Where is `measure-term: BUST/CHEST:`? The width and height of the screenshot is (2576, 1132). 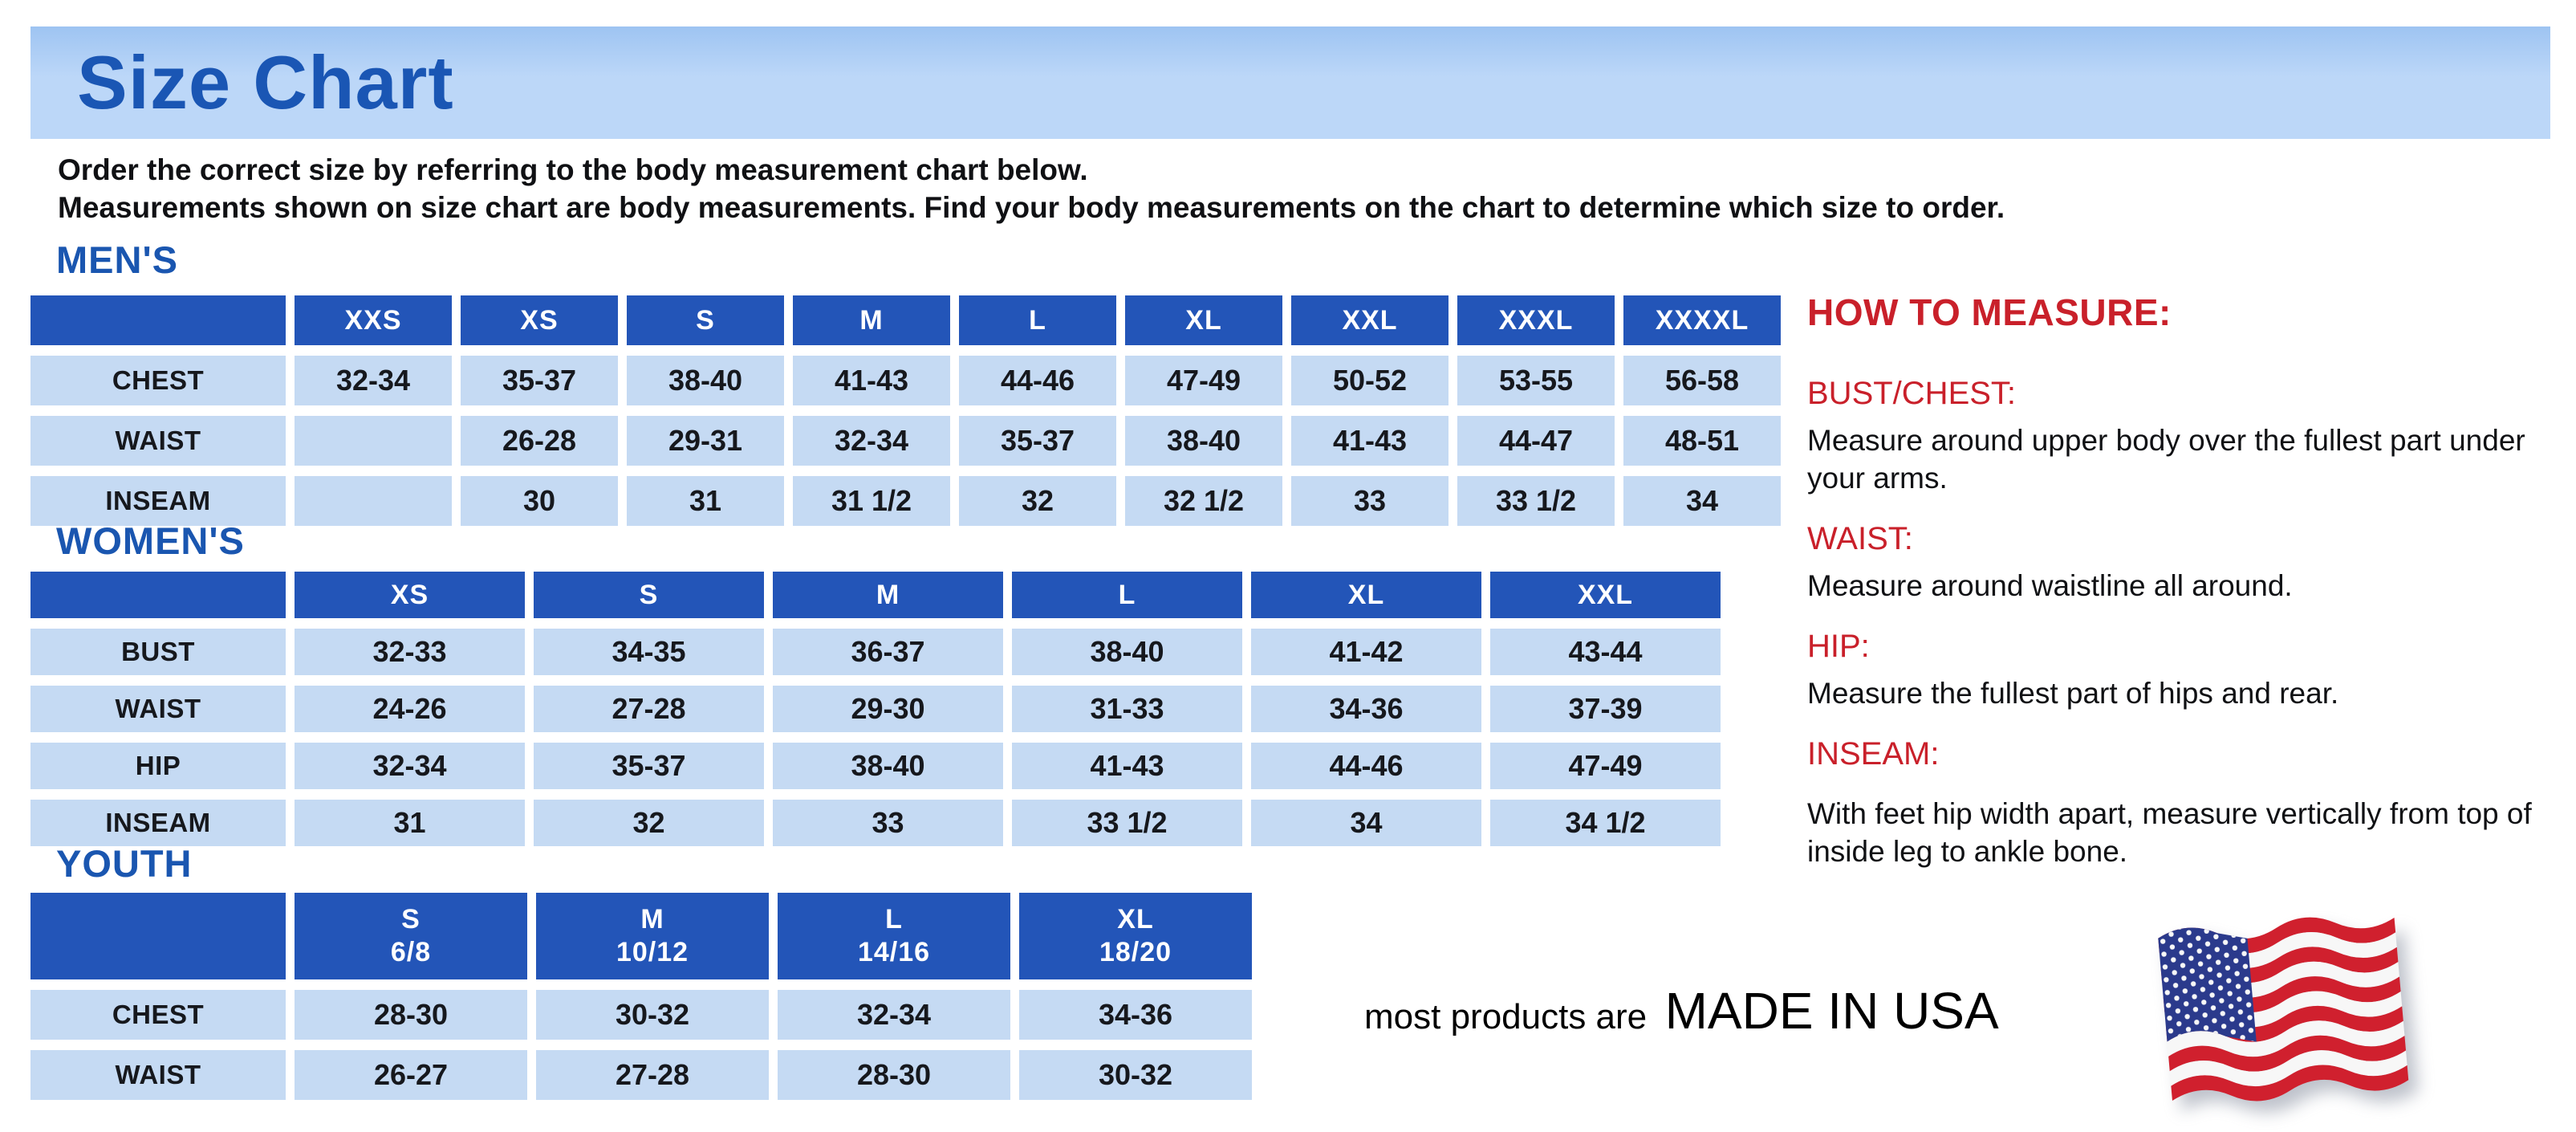
measure-term: BUST/CHEST: is located at coordinates (1912, 393).